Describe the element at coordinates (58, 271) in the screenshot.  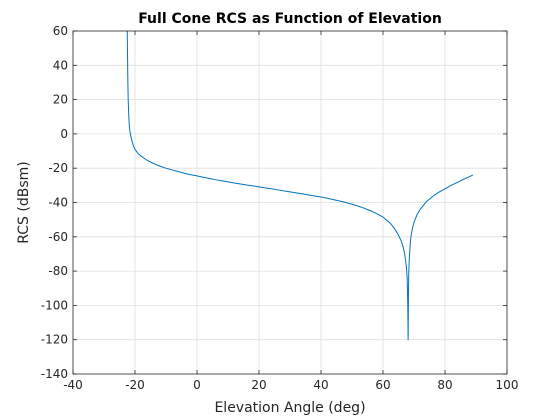
I see `y-tick-label: -80` at that location.